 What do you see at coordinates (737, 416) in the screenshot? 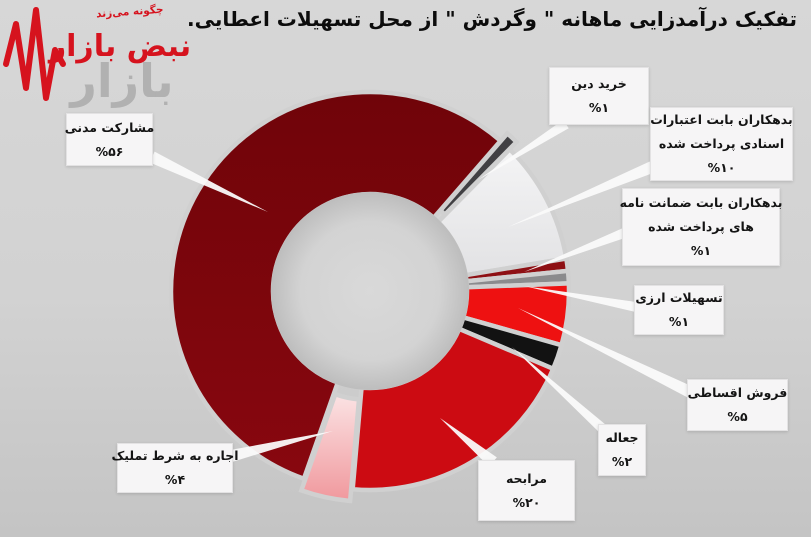
I see `callout-percent: %۵` at bounding box center [737, 416].